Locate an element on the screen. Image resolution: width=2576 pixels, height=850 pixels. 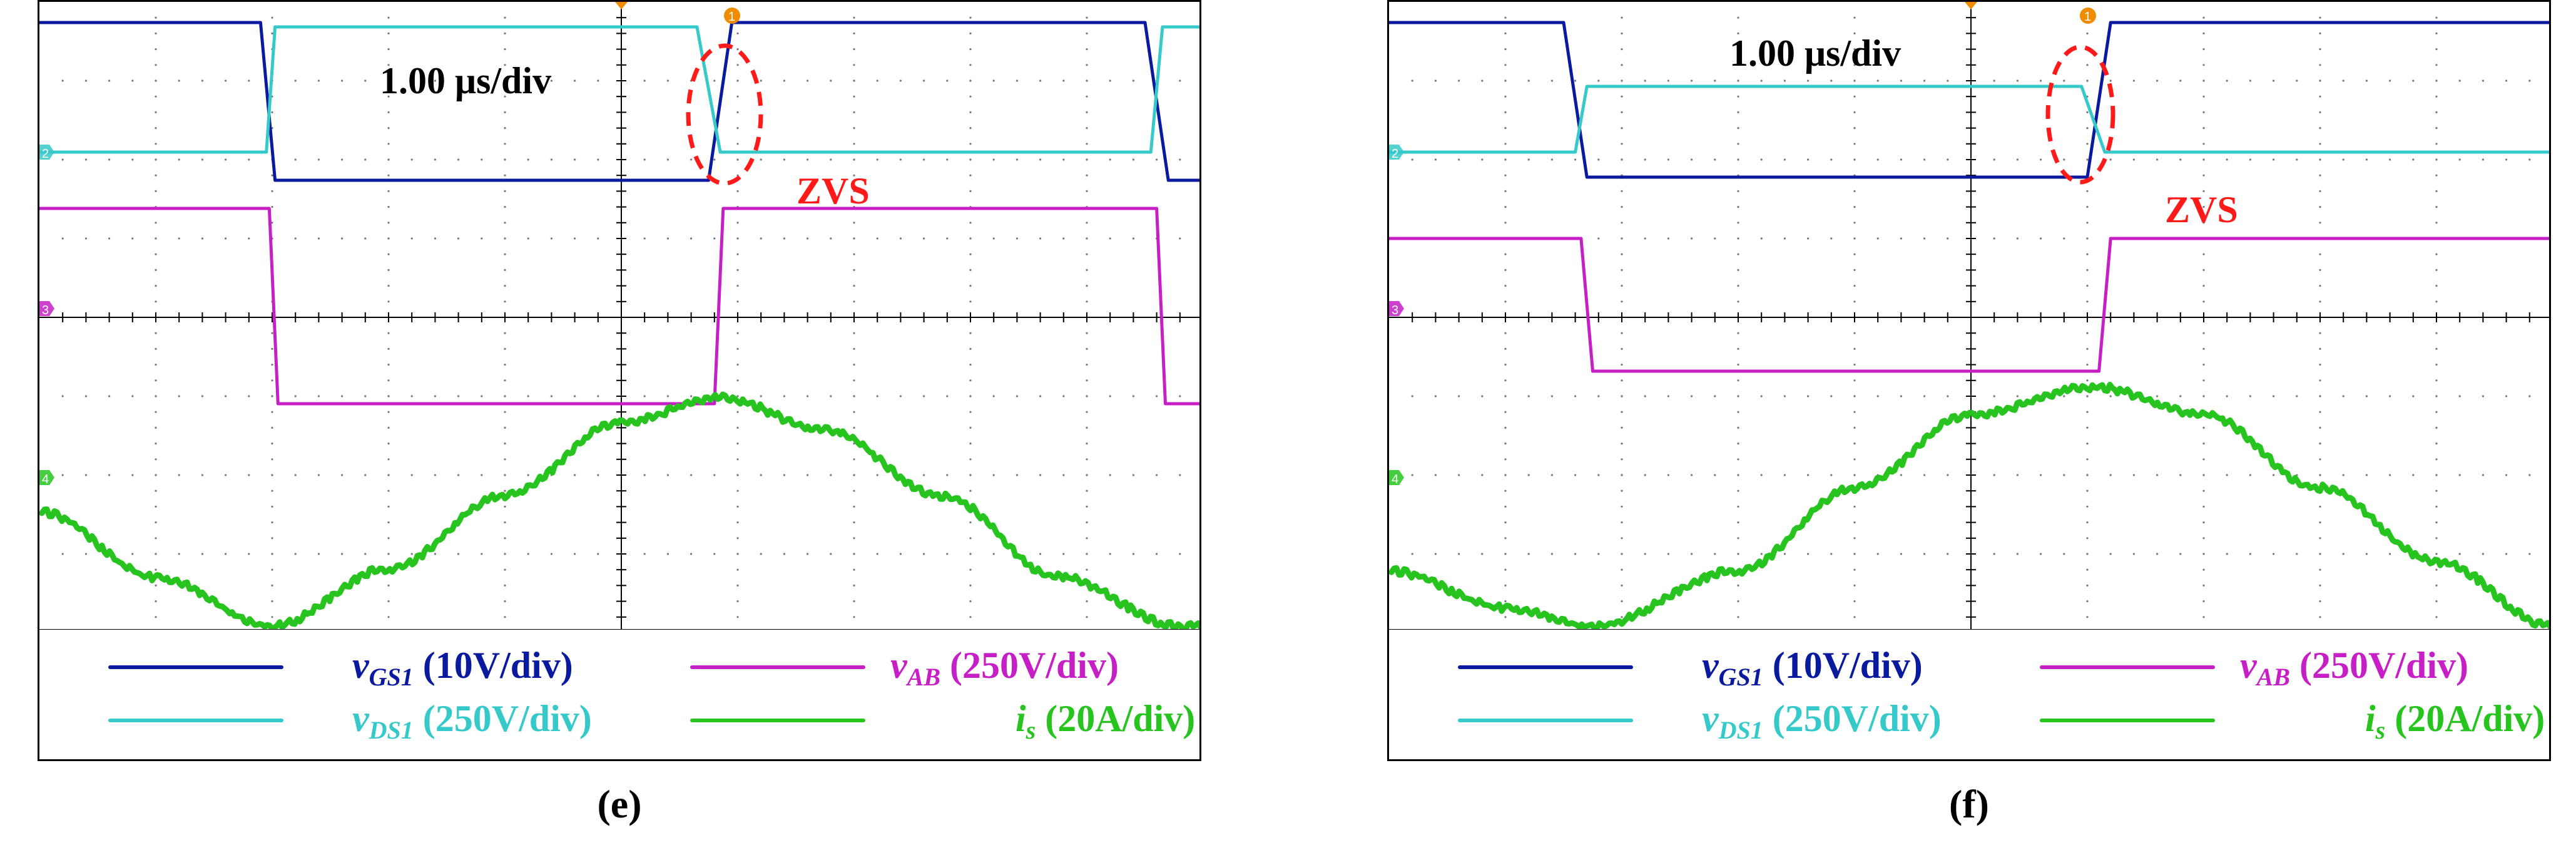
channel-marker-icon is located at coordinates (1396, 308).